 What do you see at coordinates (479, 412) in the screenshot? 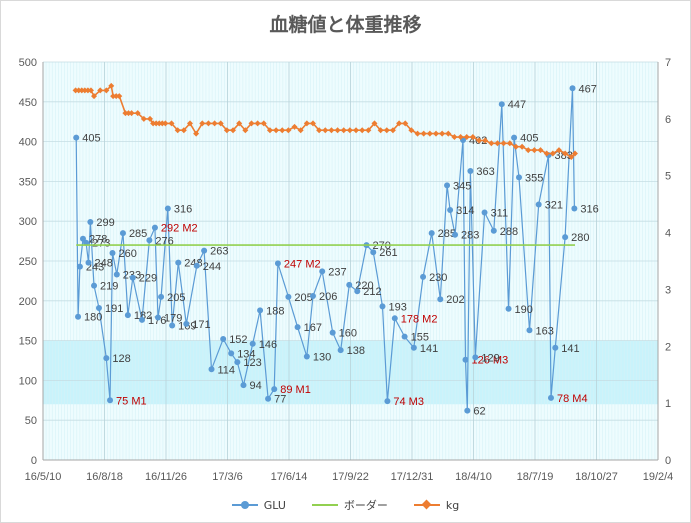
I see `glu-data-label: 62` at bounding box center [479, 412].